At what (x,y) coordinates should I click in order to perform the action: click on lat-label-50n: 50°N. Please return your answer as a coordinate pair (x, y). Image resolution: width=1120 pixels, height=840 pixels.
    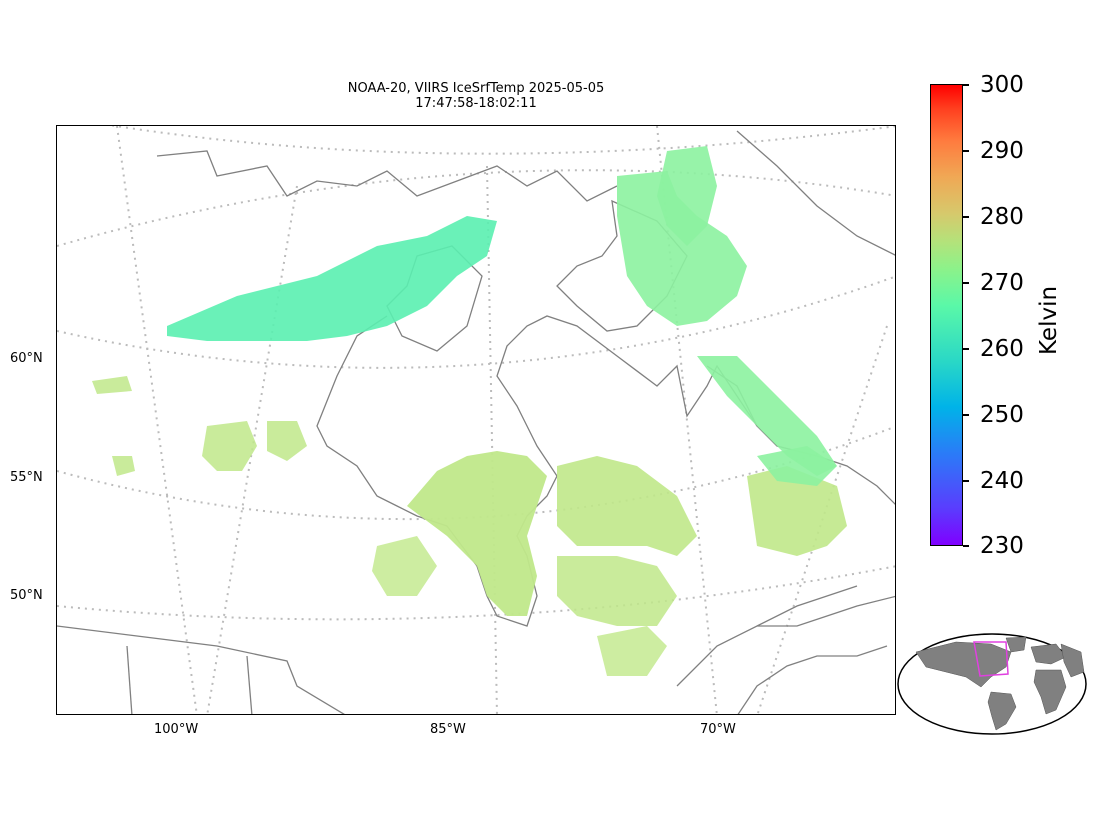
    Looking at the image, I should click on (26, 595).